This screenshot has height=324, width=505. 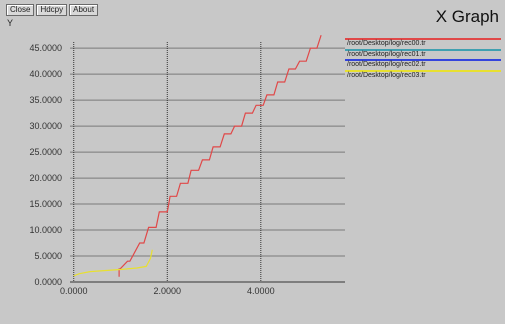 I want to click on toolbar: Close Hdcpy About, so click(x=52, y=10).